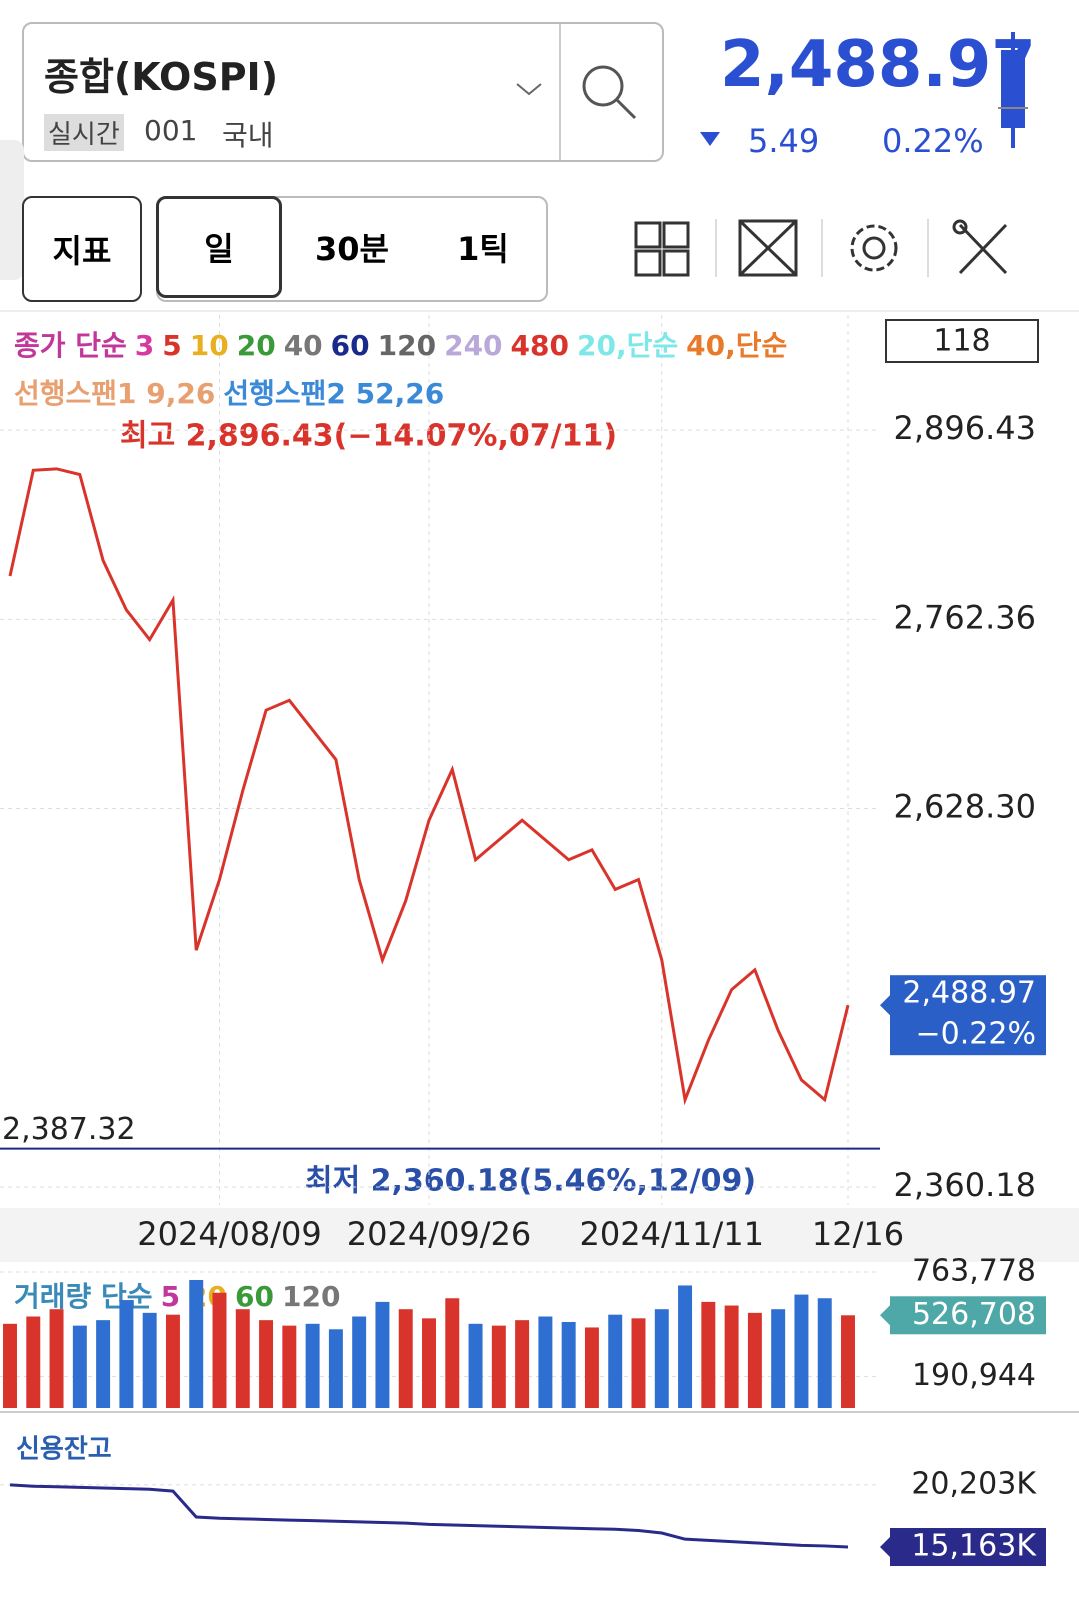  I want to click on legend-item: 480, so click(540, 345).